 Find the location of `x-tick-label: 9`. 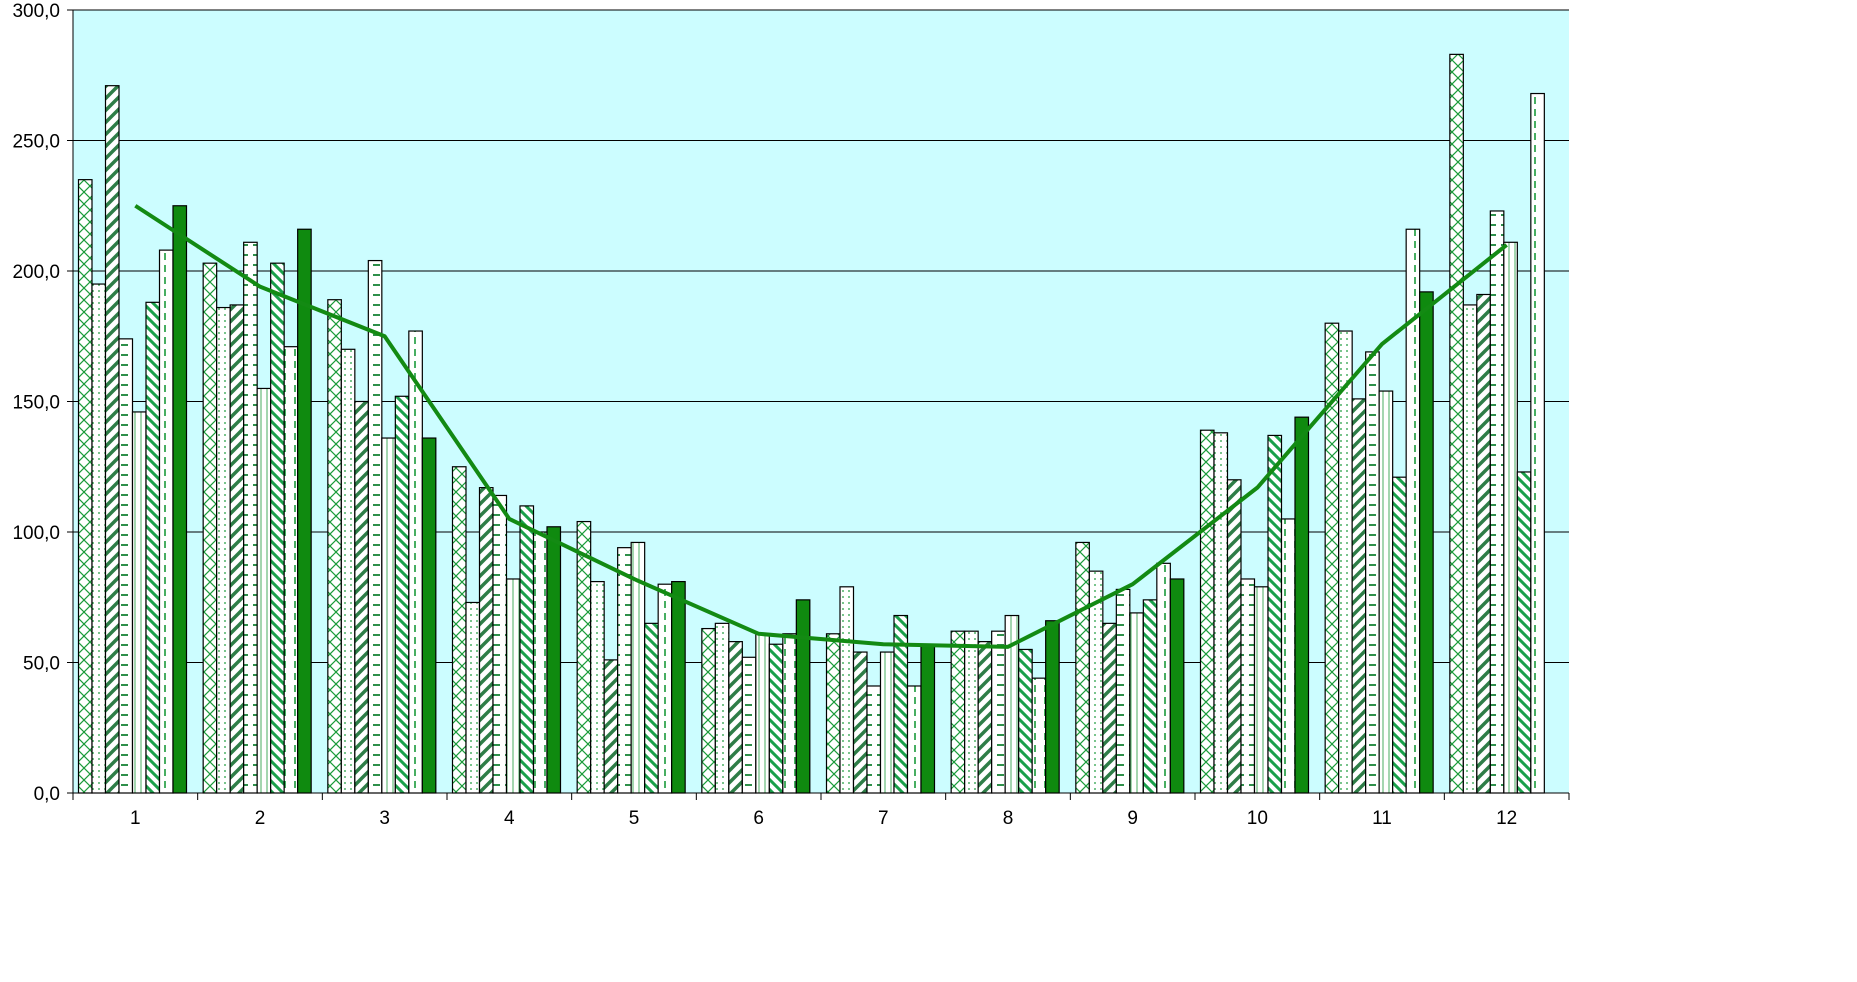

x-tick-label: 9 is located at coordinates (1132, 818).